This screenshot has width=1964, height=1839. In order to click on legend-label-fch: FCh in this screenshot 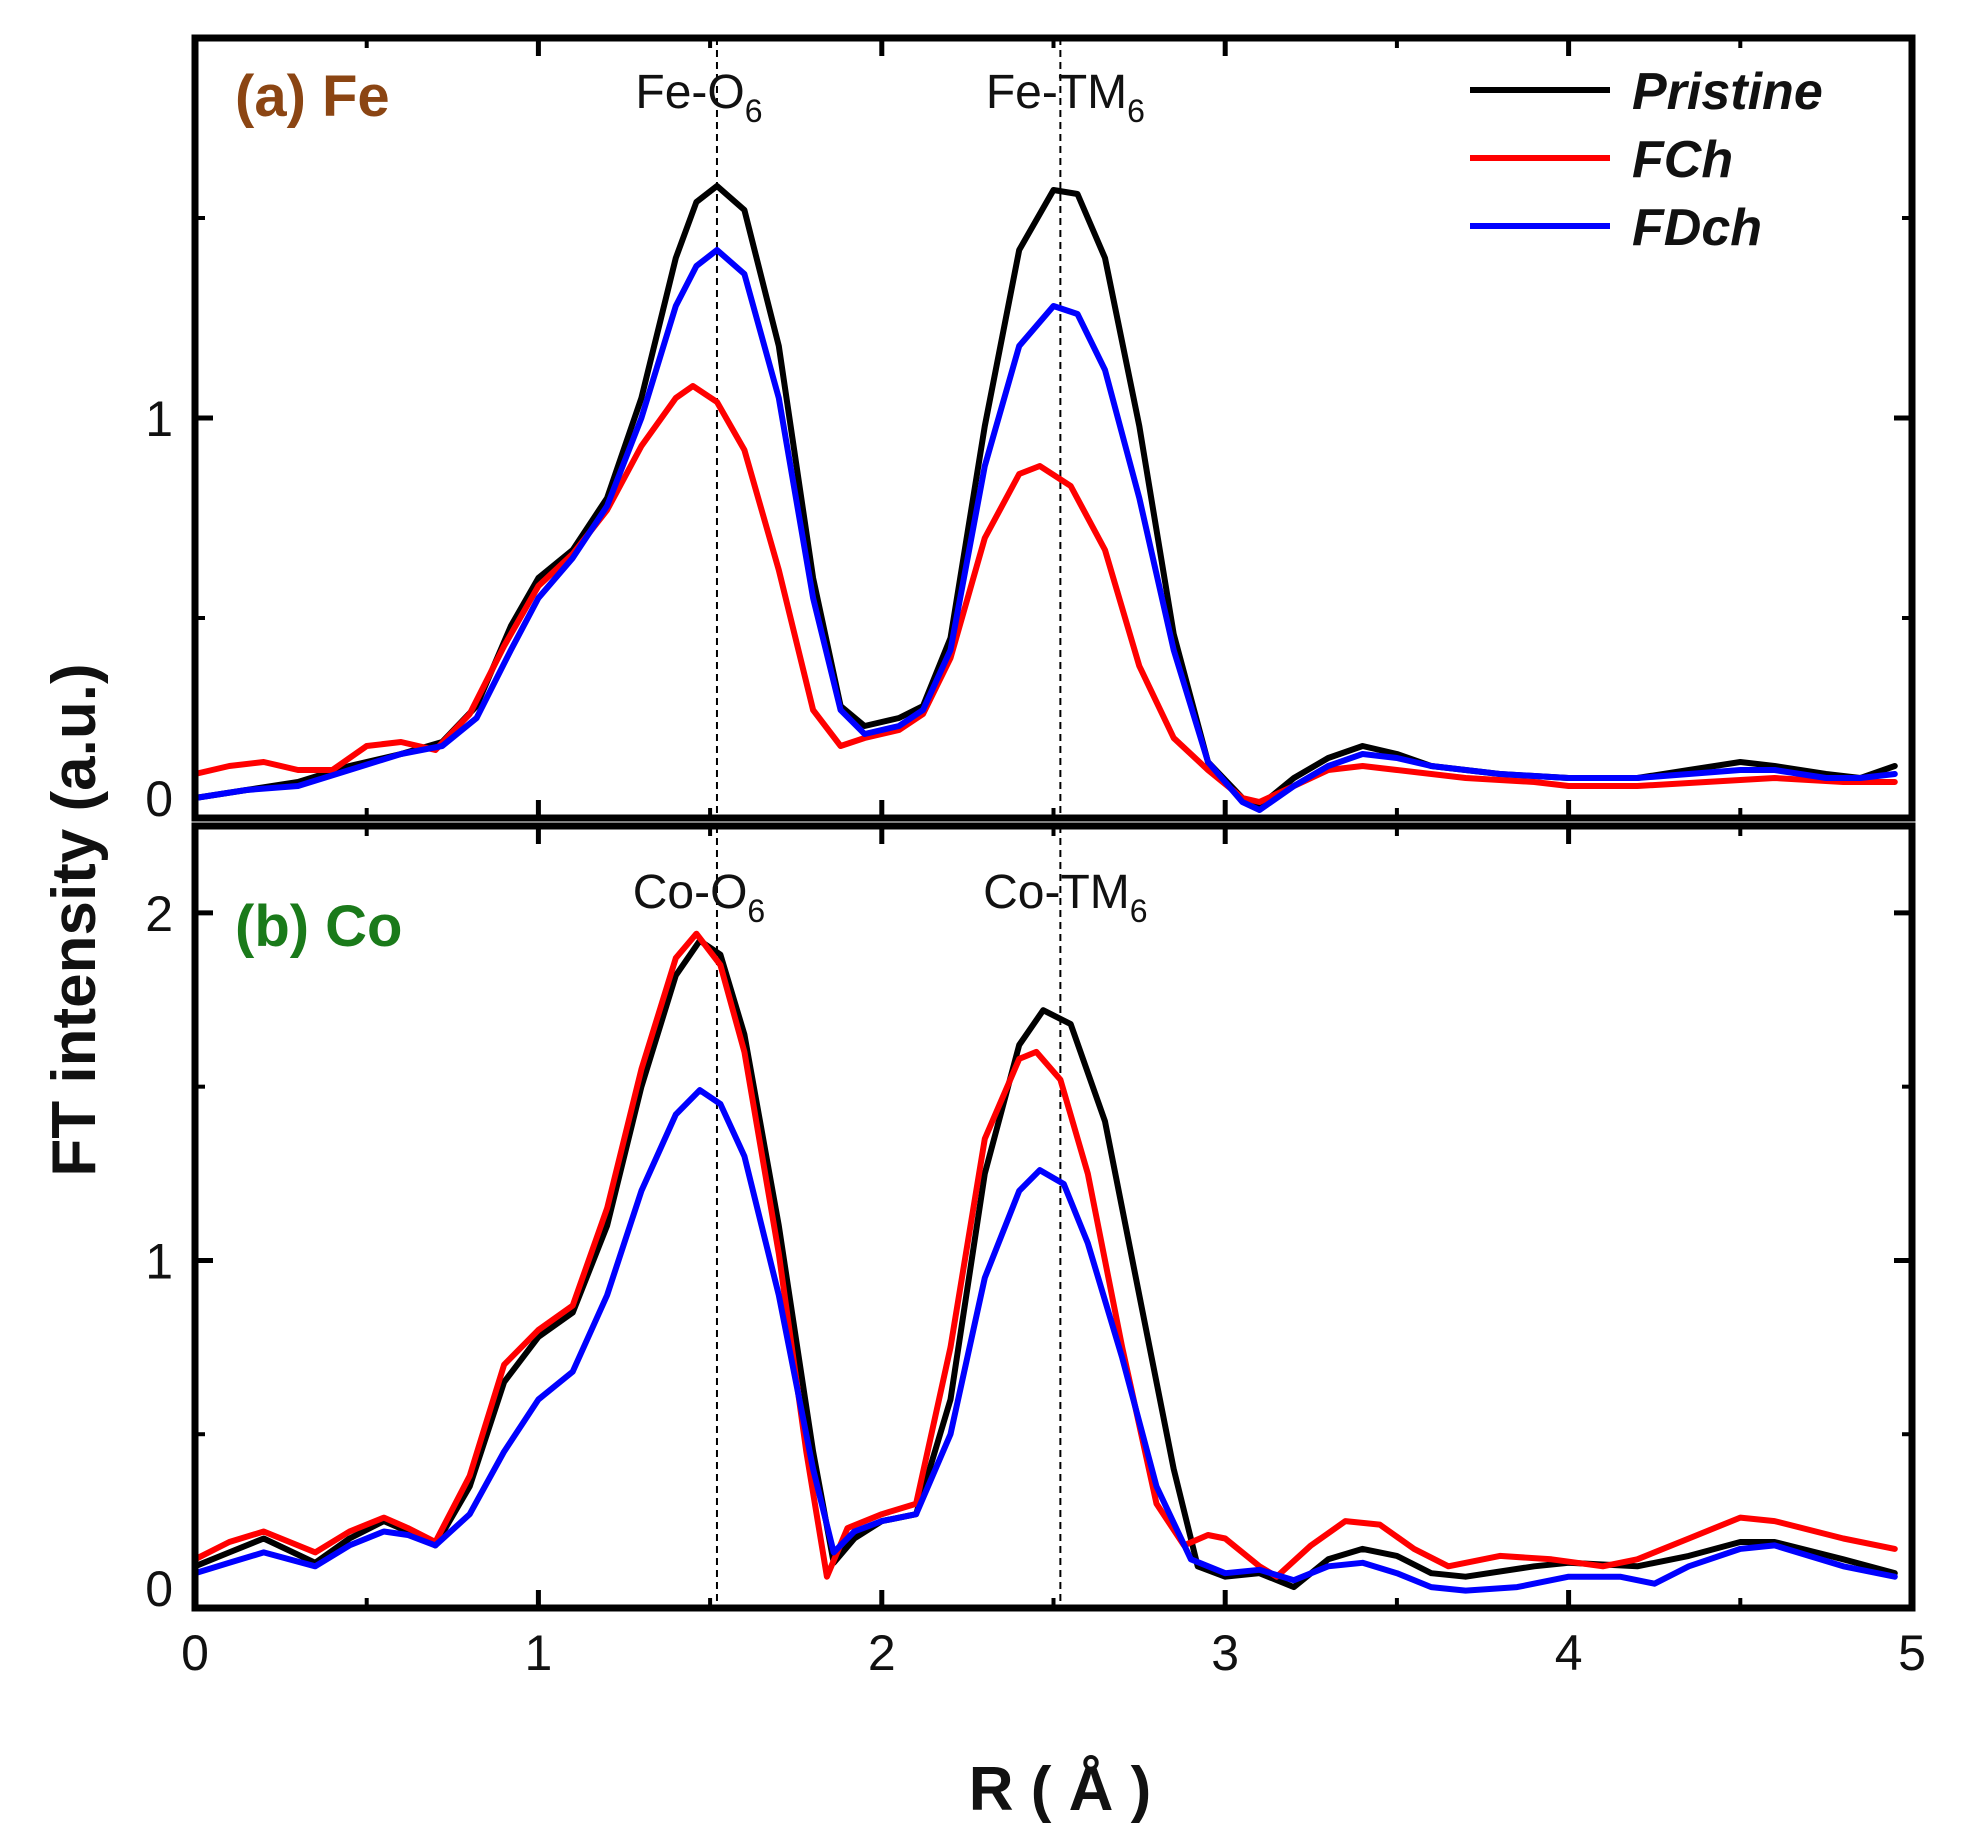, I will do `click(1682, 160)`.